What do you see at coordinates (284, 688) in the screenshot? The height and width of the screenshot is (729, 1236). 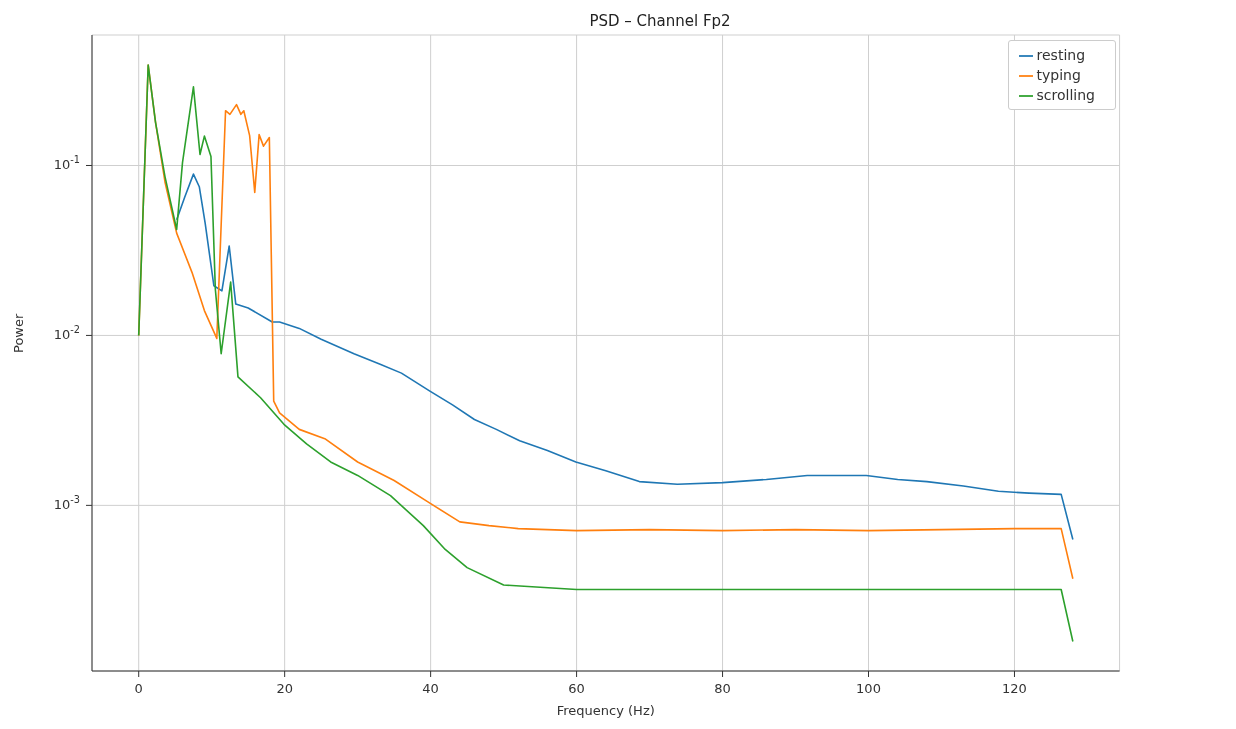 I see `x-tick-label: 20` at bounding box center [284, 688].